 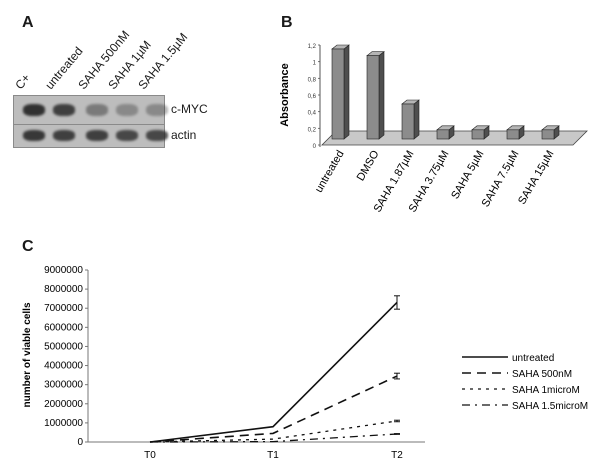 I want to click on bar-saha-1-87-m, so click(x=408, y=121).